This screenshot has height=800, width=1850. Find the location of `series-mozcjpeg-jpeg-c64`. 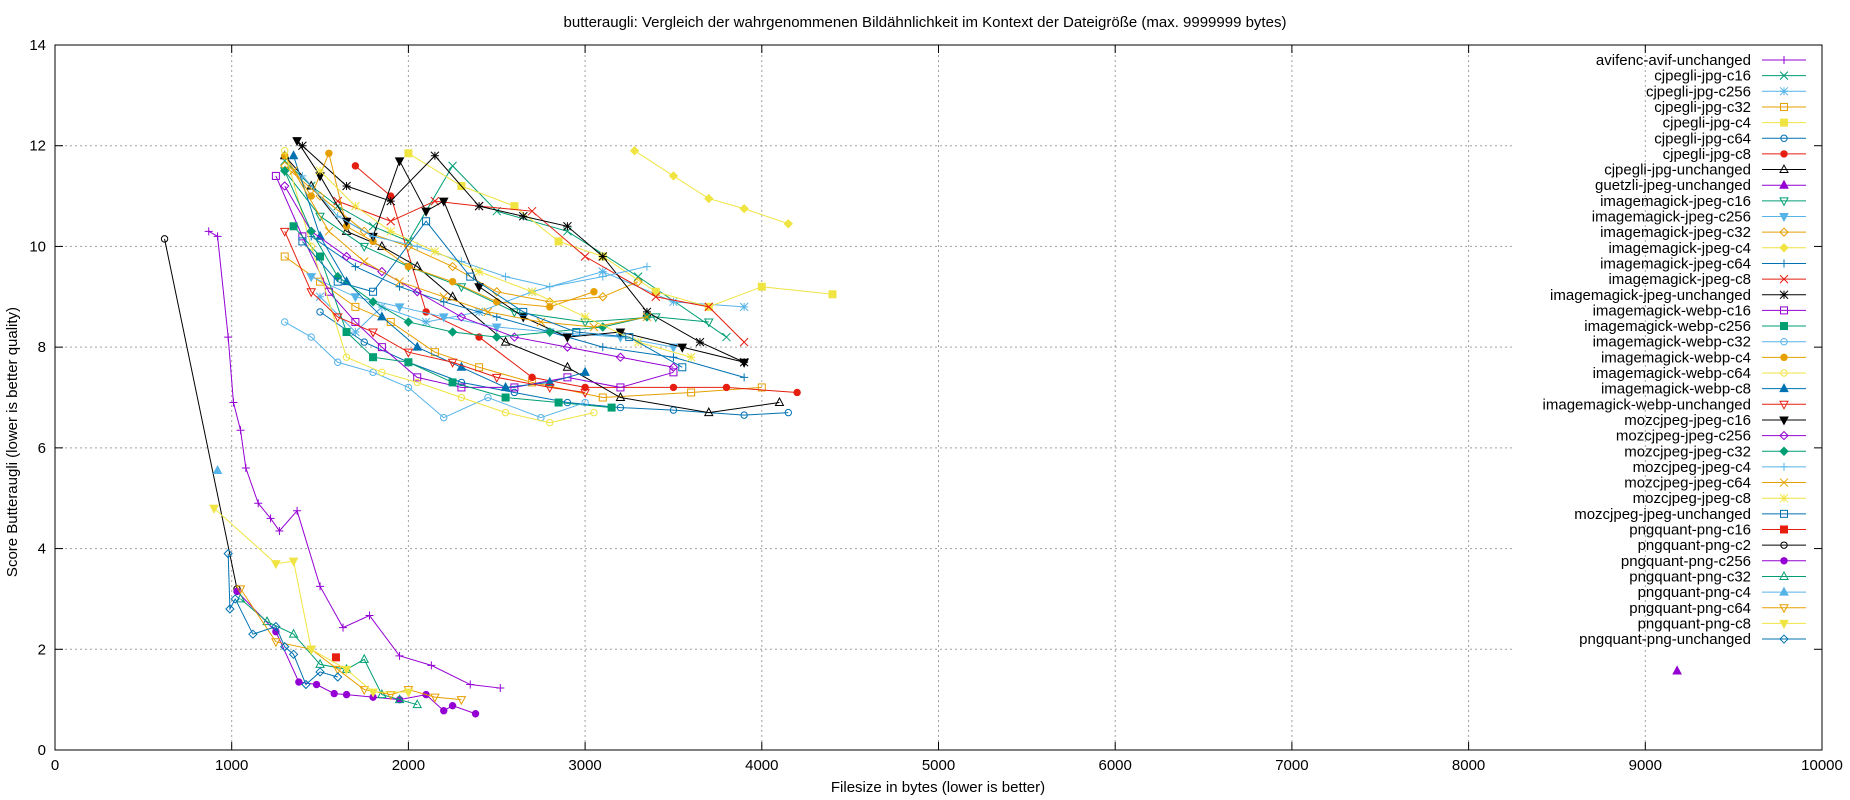

series-mozcjpeg-jpeg-c64 is located at coordinates (470, 249).